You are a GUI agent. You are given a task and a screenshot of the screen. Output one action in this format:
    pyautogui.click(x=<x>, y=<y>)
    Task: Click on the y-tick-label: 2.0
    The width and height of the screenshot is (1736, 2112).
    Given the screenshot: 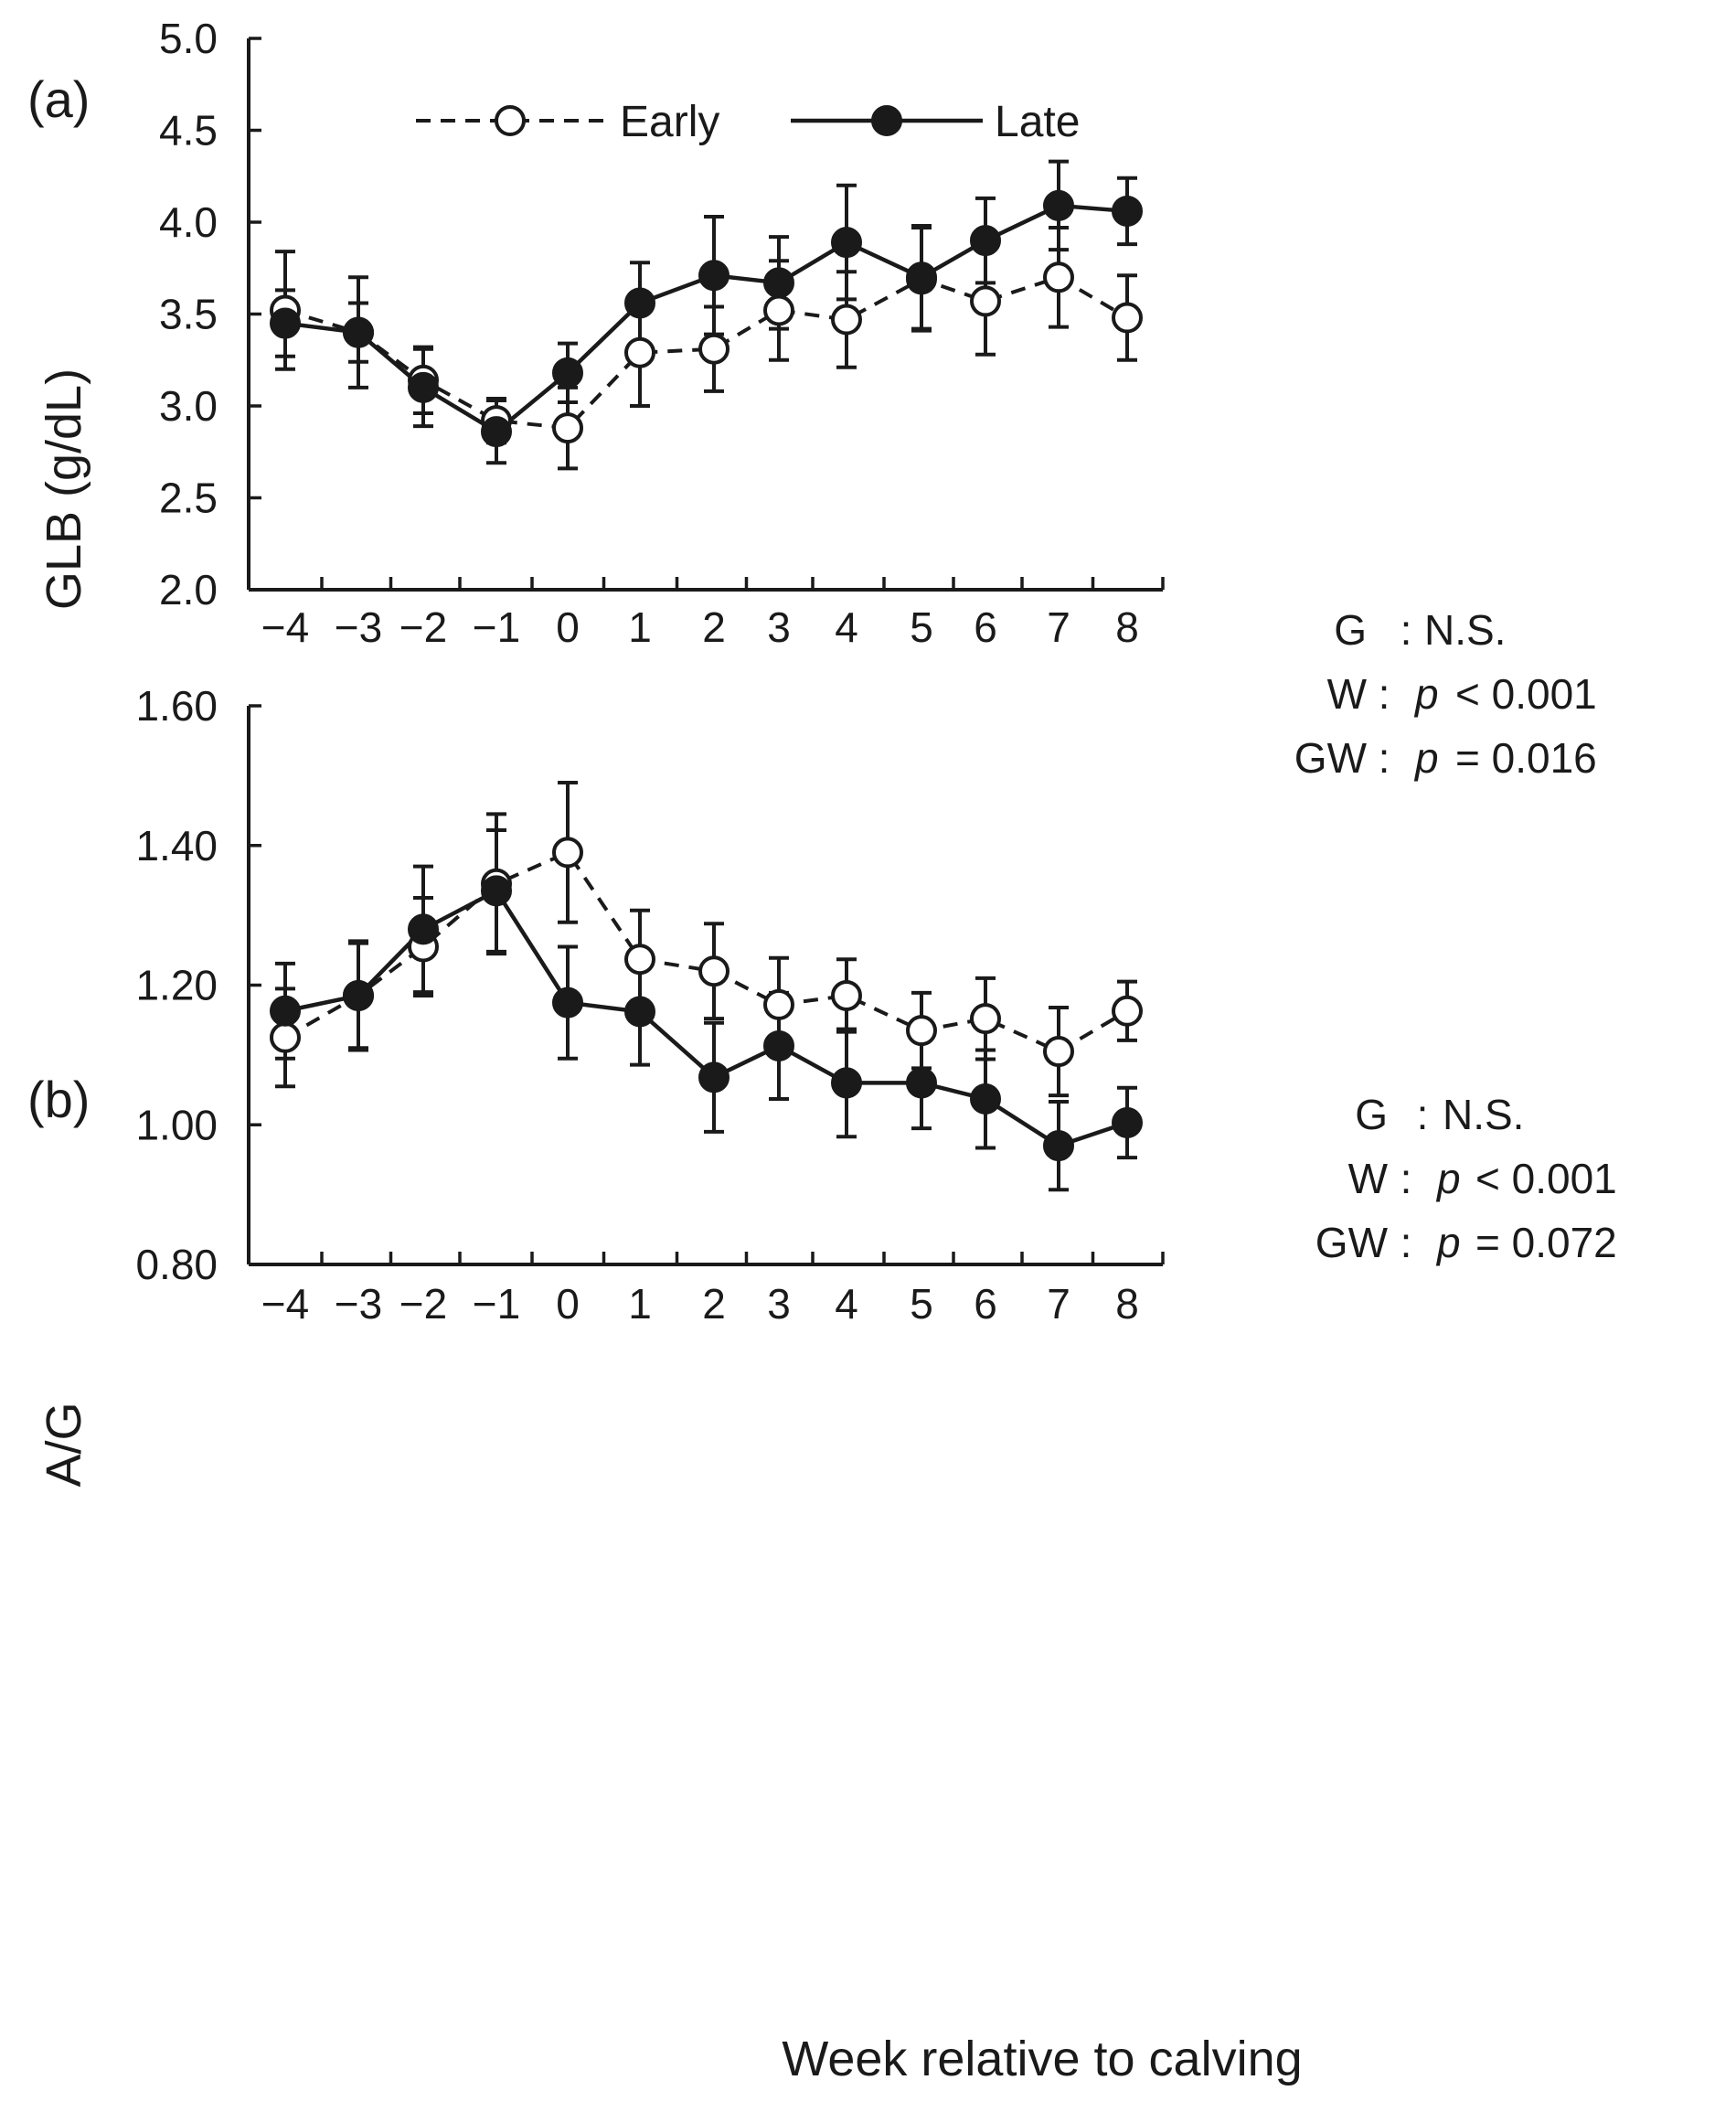 What is the action you would take?
    pyautogui.click(x=188, y=589)
    